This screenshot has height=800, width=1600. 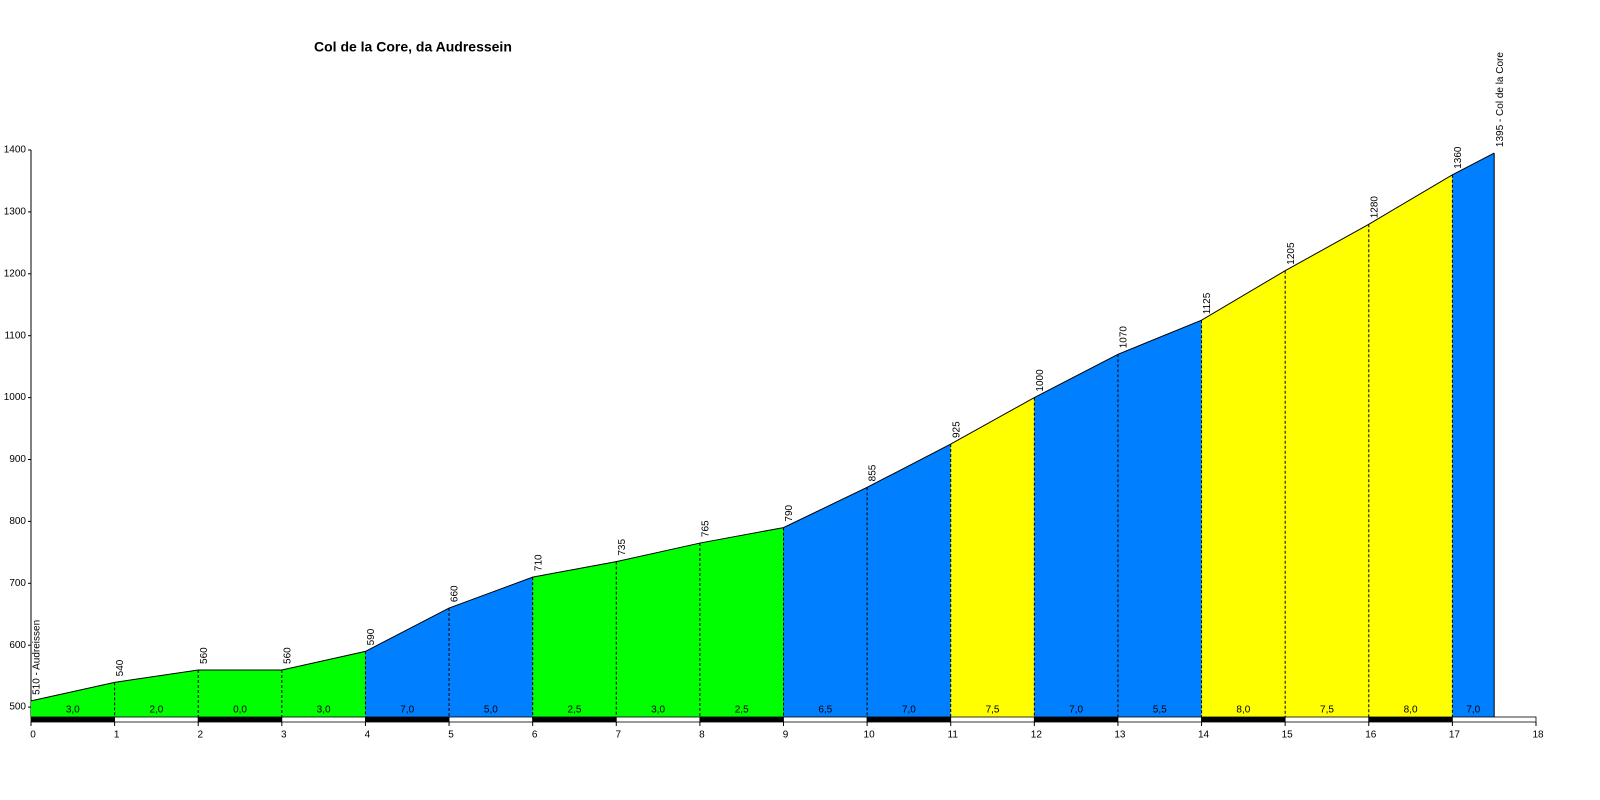 What do you see at coordinates (156, 710) in the screenshot?
I see `gradient-label: 2,0` at bounding box center [156, 710].